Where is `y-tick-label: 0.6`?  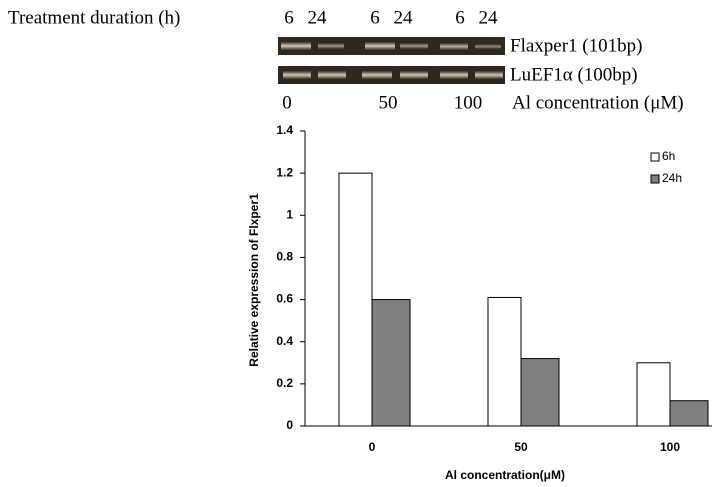 y-tick-label: 0.6 is located at coordinates (284, 299).